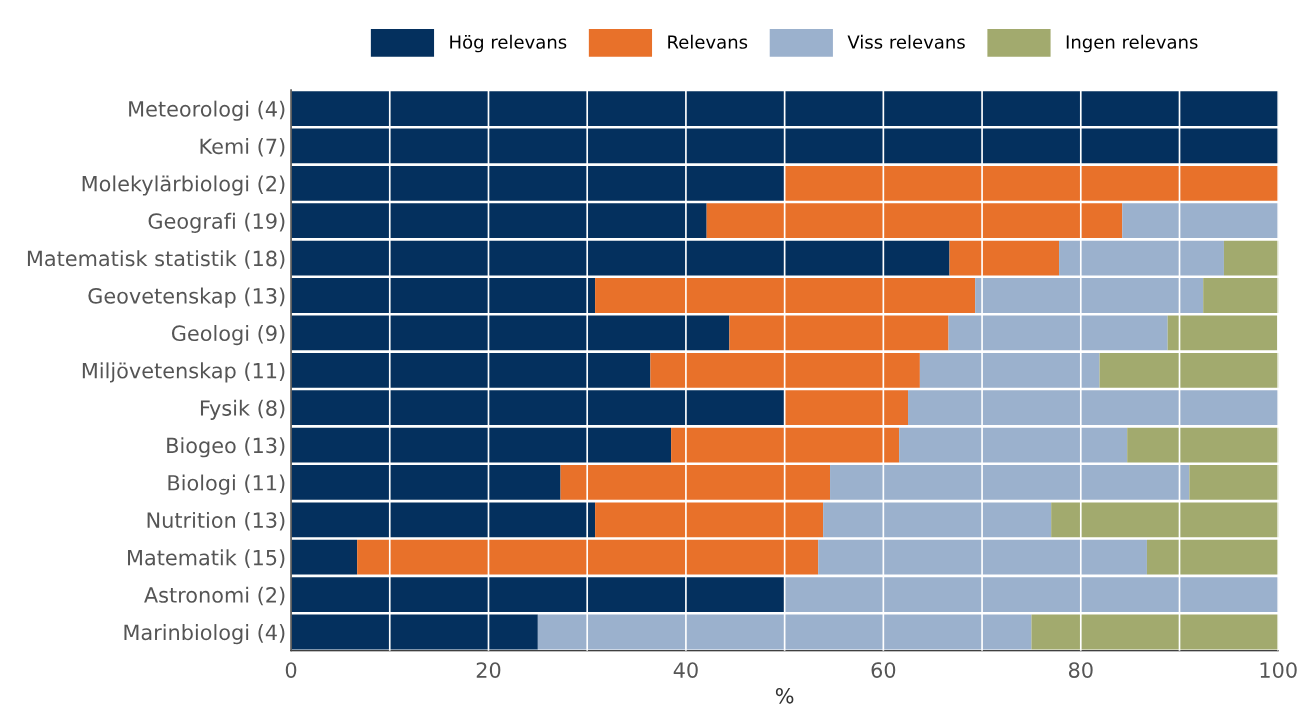 The image size is (1311, 719). Describe the element at coordinates (1278, 670) in the screenshot. I see `x-tick-label: 100` at that location.